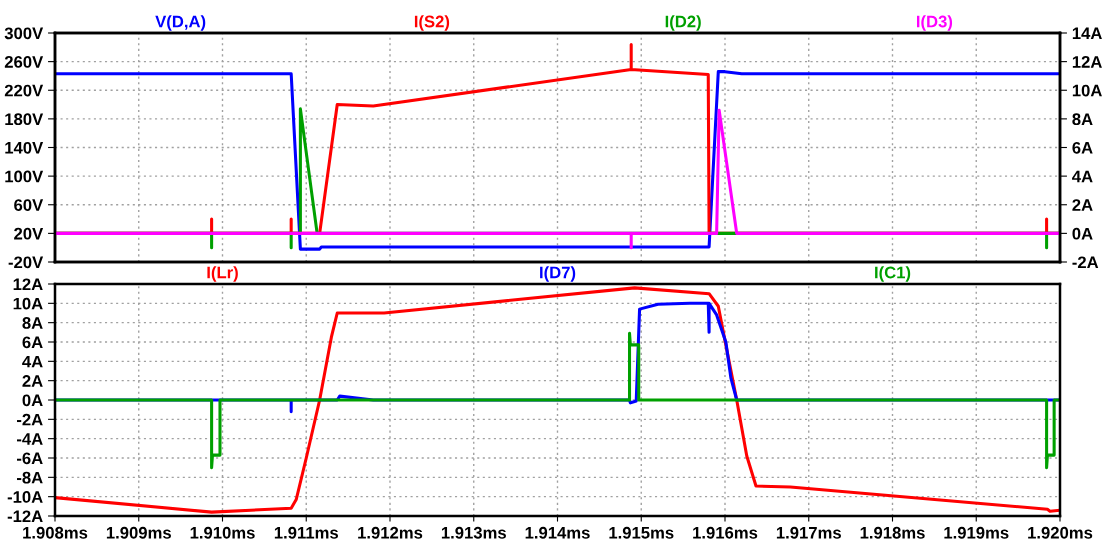  What do you see at coordinates (138, 532) in the screenshot?
I see `x-tick-label: 1.909ms` at bounding box center [138, 532].